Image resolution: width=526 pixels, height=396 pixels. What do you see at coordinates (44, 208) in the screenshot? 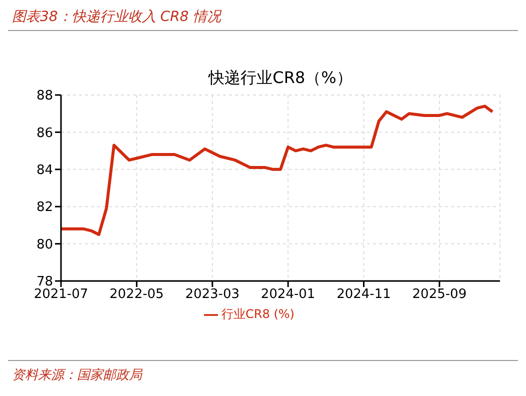
I see `y-tick-label: 82` at bounding box center [44, 208].